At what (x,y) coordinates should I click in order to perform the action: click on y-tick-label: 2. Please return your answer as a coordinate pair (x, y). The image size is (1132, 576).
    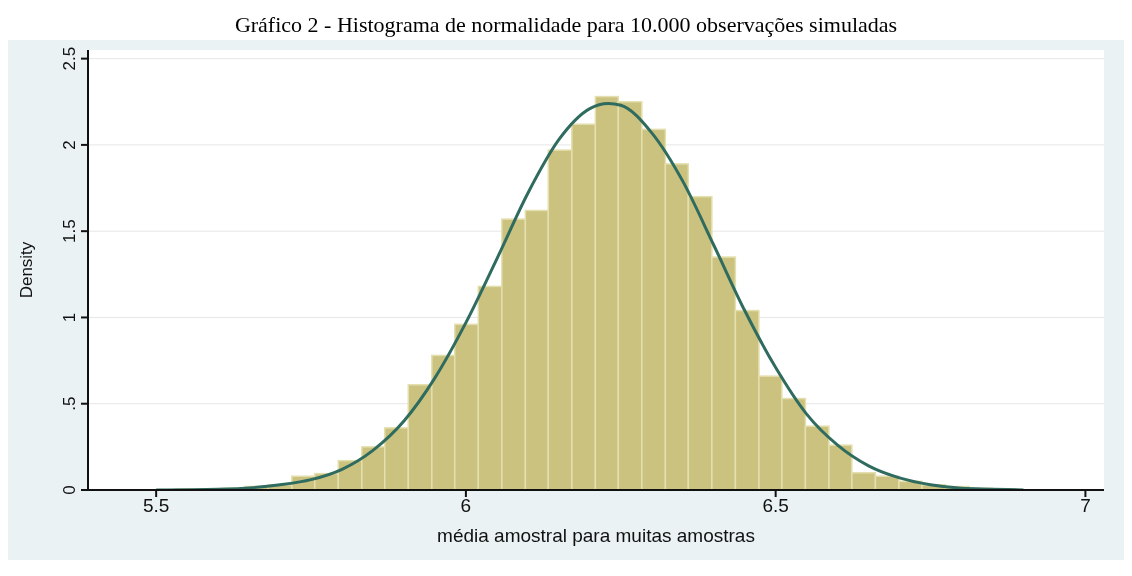
    Looking at the image, I should click on (69, 145).